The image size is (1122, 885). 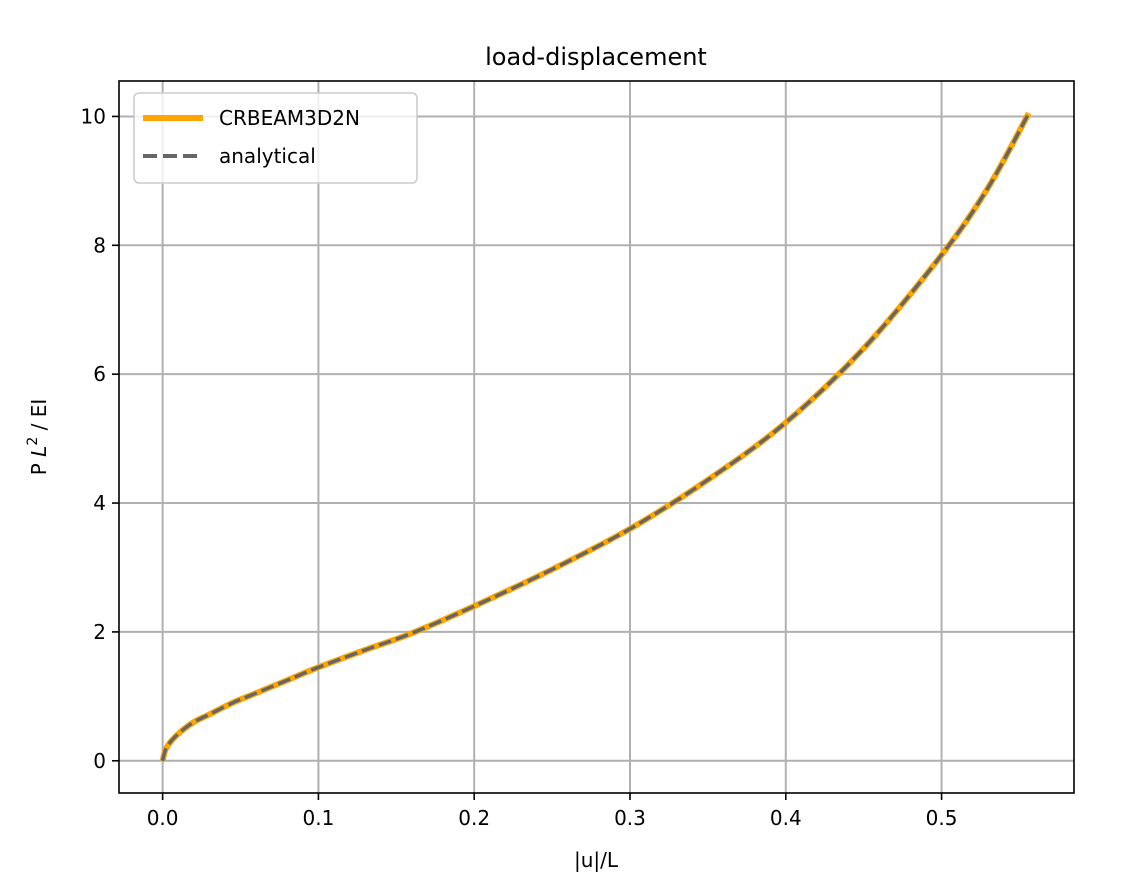 I want to click on y-axis-label-exponent: 2, so click(x=33, y=441).